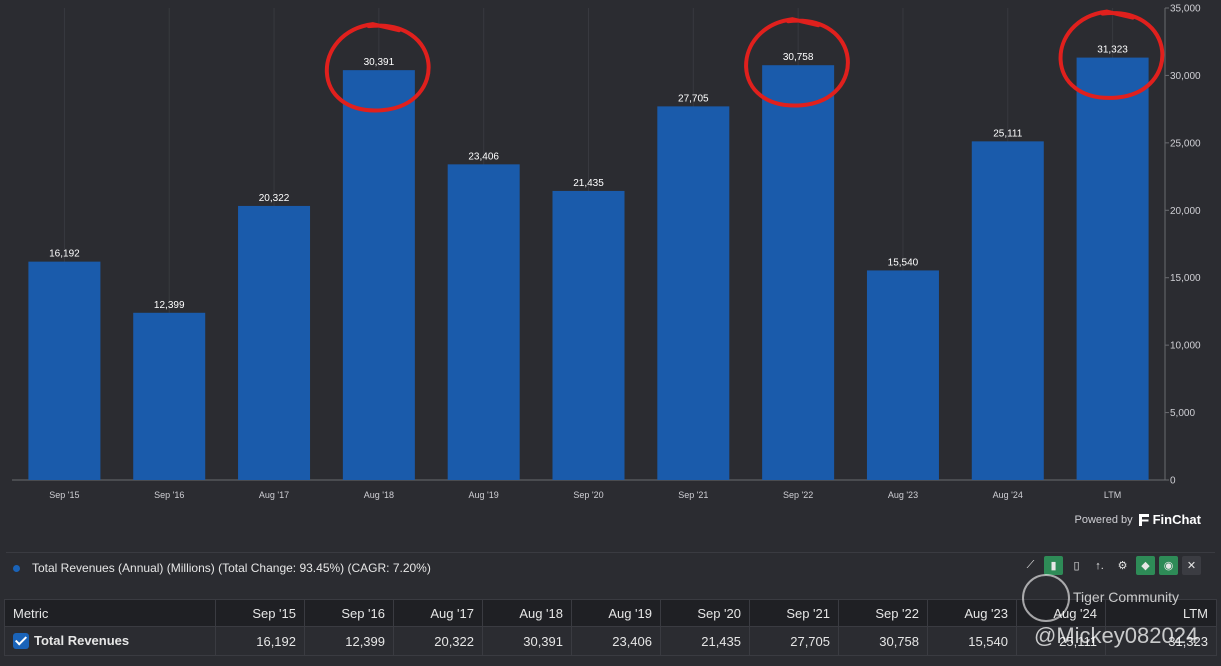  I want to click on data-label: 31,323, so click(1112, 50).